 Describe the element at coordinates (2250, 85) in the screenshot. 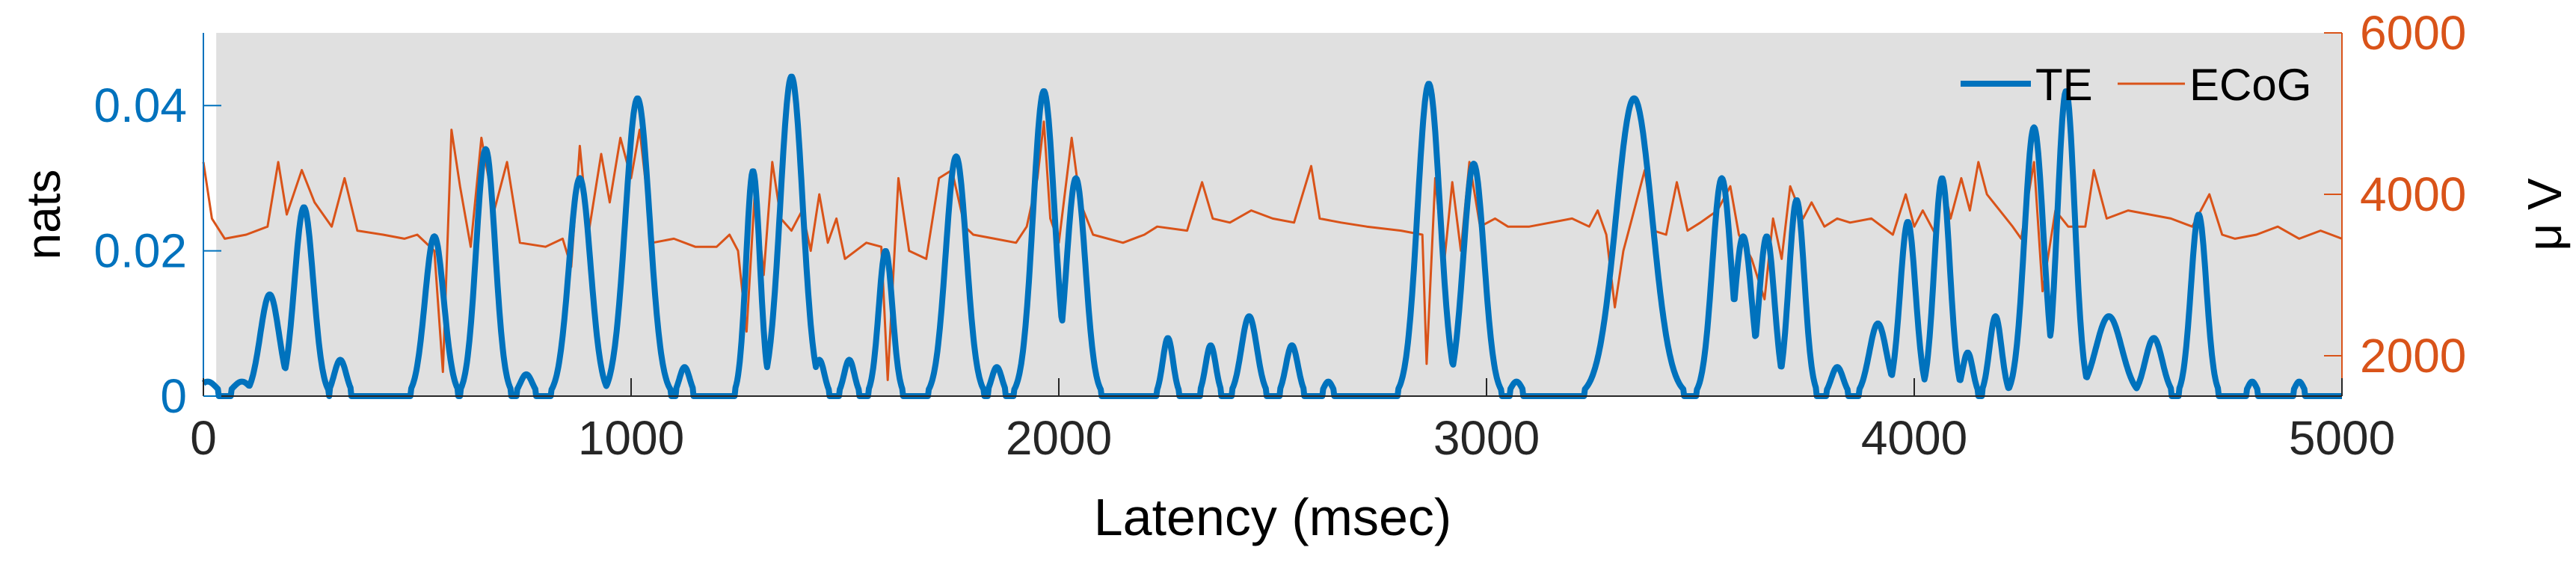

I see `legend-ecog-label: ECoG` at that location.